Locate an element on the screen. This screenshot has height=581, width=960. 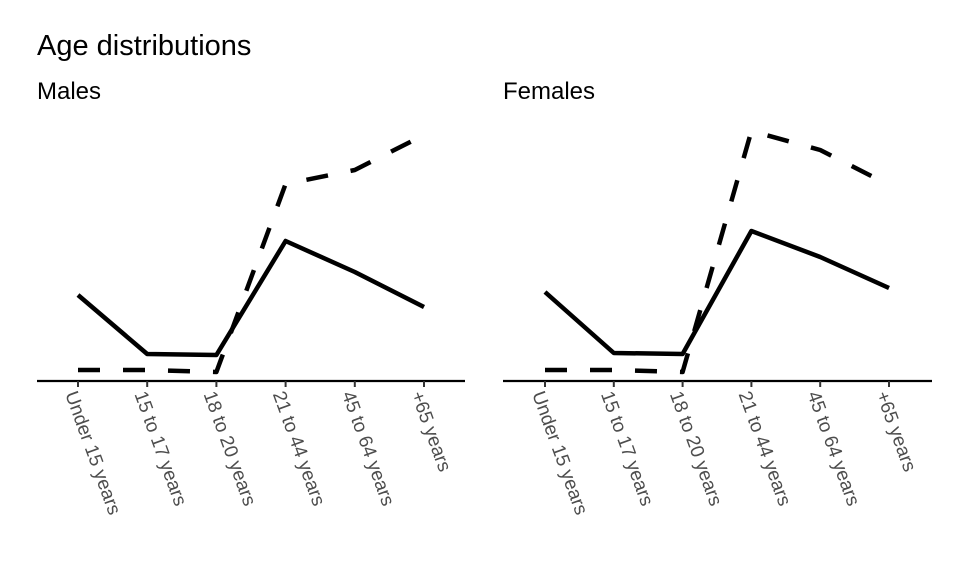
panel-title-females: Females is located at coordinates (549, 91).